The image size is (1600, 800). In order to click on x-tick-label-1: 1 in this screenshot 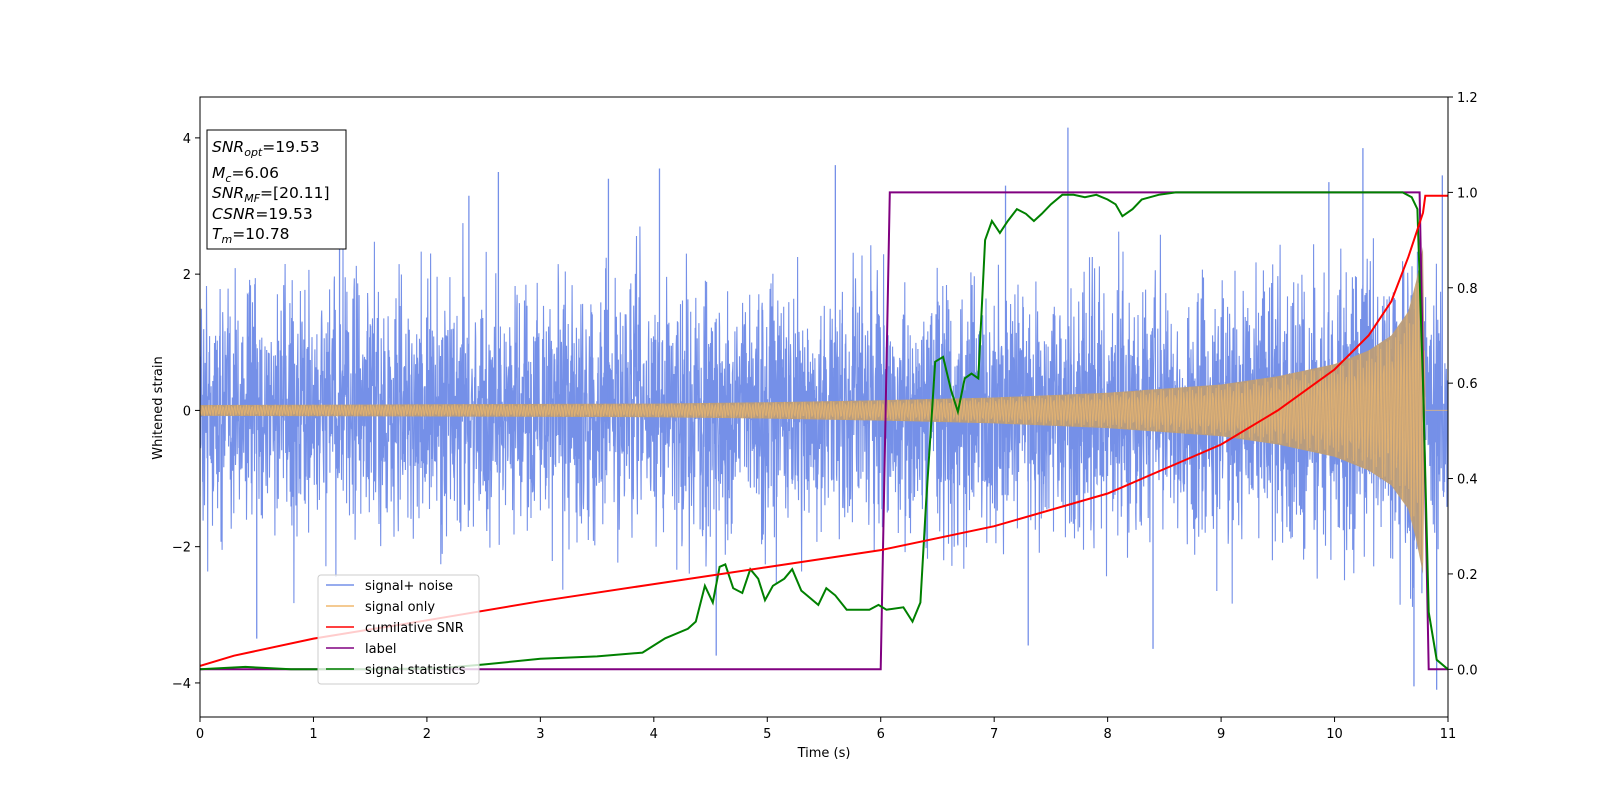, I will do `click(313, 734)`.